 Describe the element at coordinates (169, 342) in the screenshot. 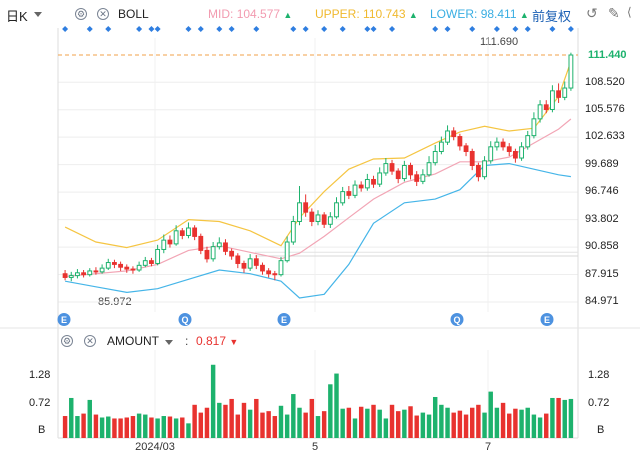

I see `volume-dropdown-icon` at that location.